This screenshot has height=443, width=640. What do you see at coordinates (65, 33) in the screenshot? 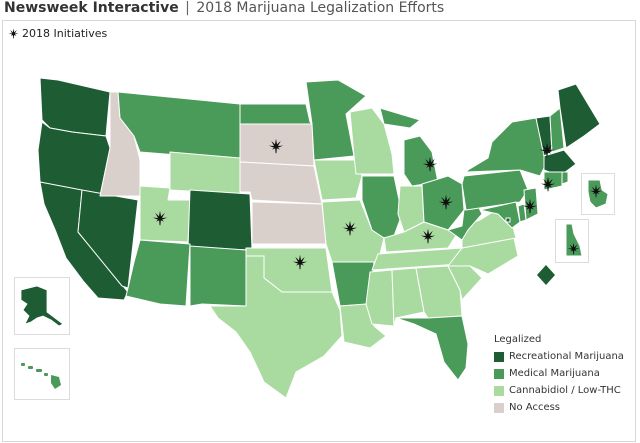
I see `initiatives-label: 2018 Initiatives` at bounding box center [65, 33].